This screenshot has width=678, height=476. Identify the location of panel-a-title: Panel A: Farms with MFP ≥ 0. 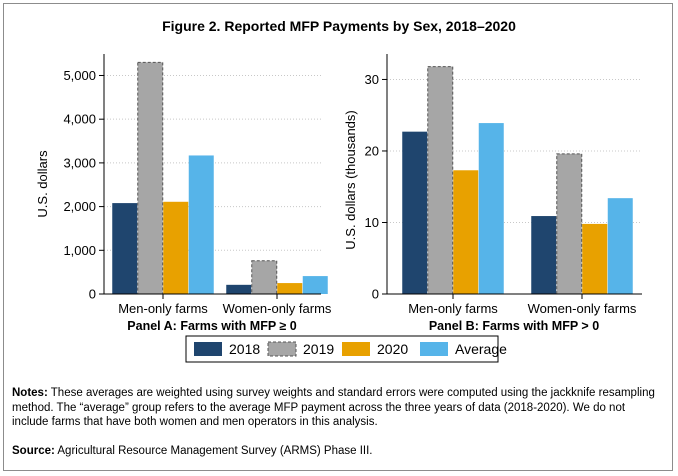
(211, 326).